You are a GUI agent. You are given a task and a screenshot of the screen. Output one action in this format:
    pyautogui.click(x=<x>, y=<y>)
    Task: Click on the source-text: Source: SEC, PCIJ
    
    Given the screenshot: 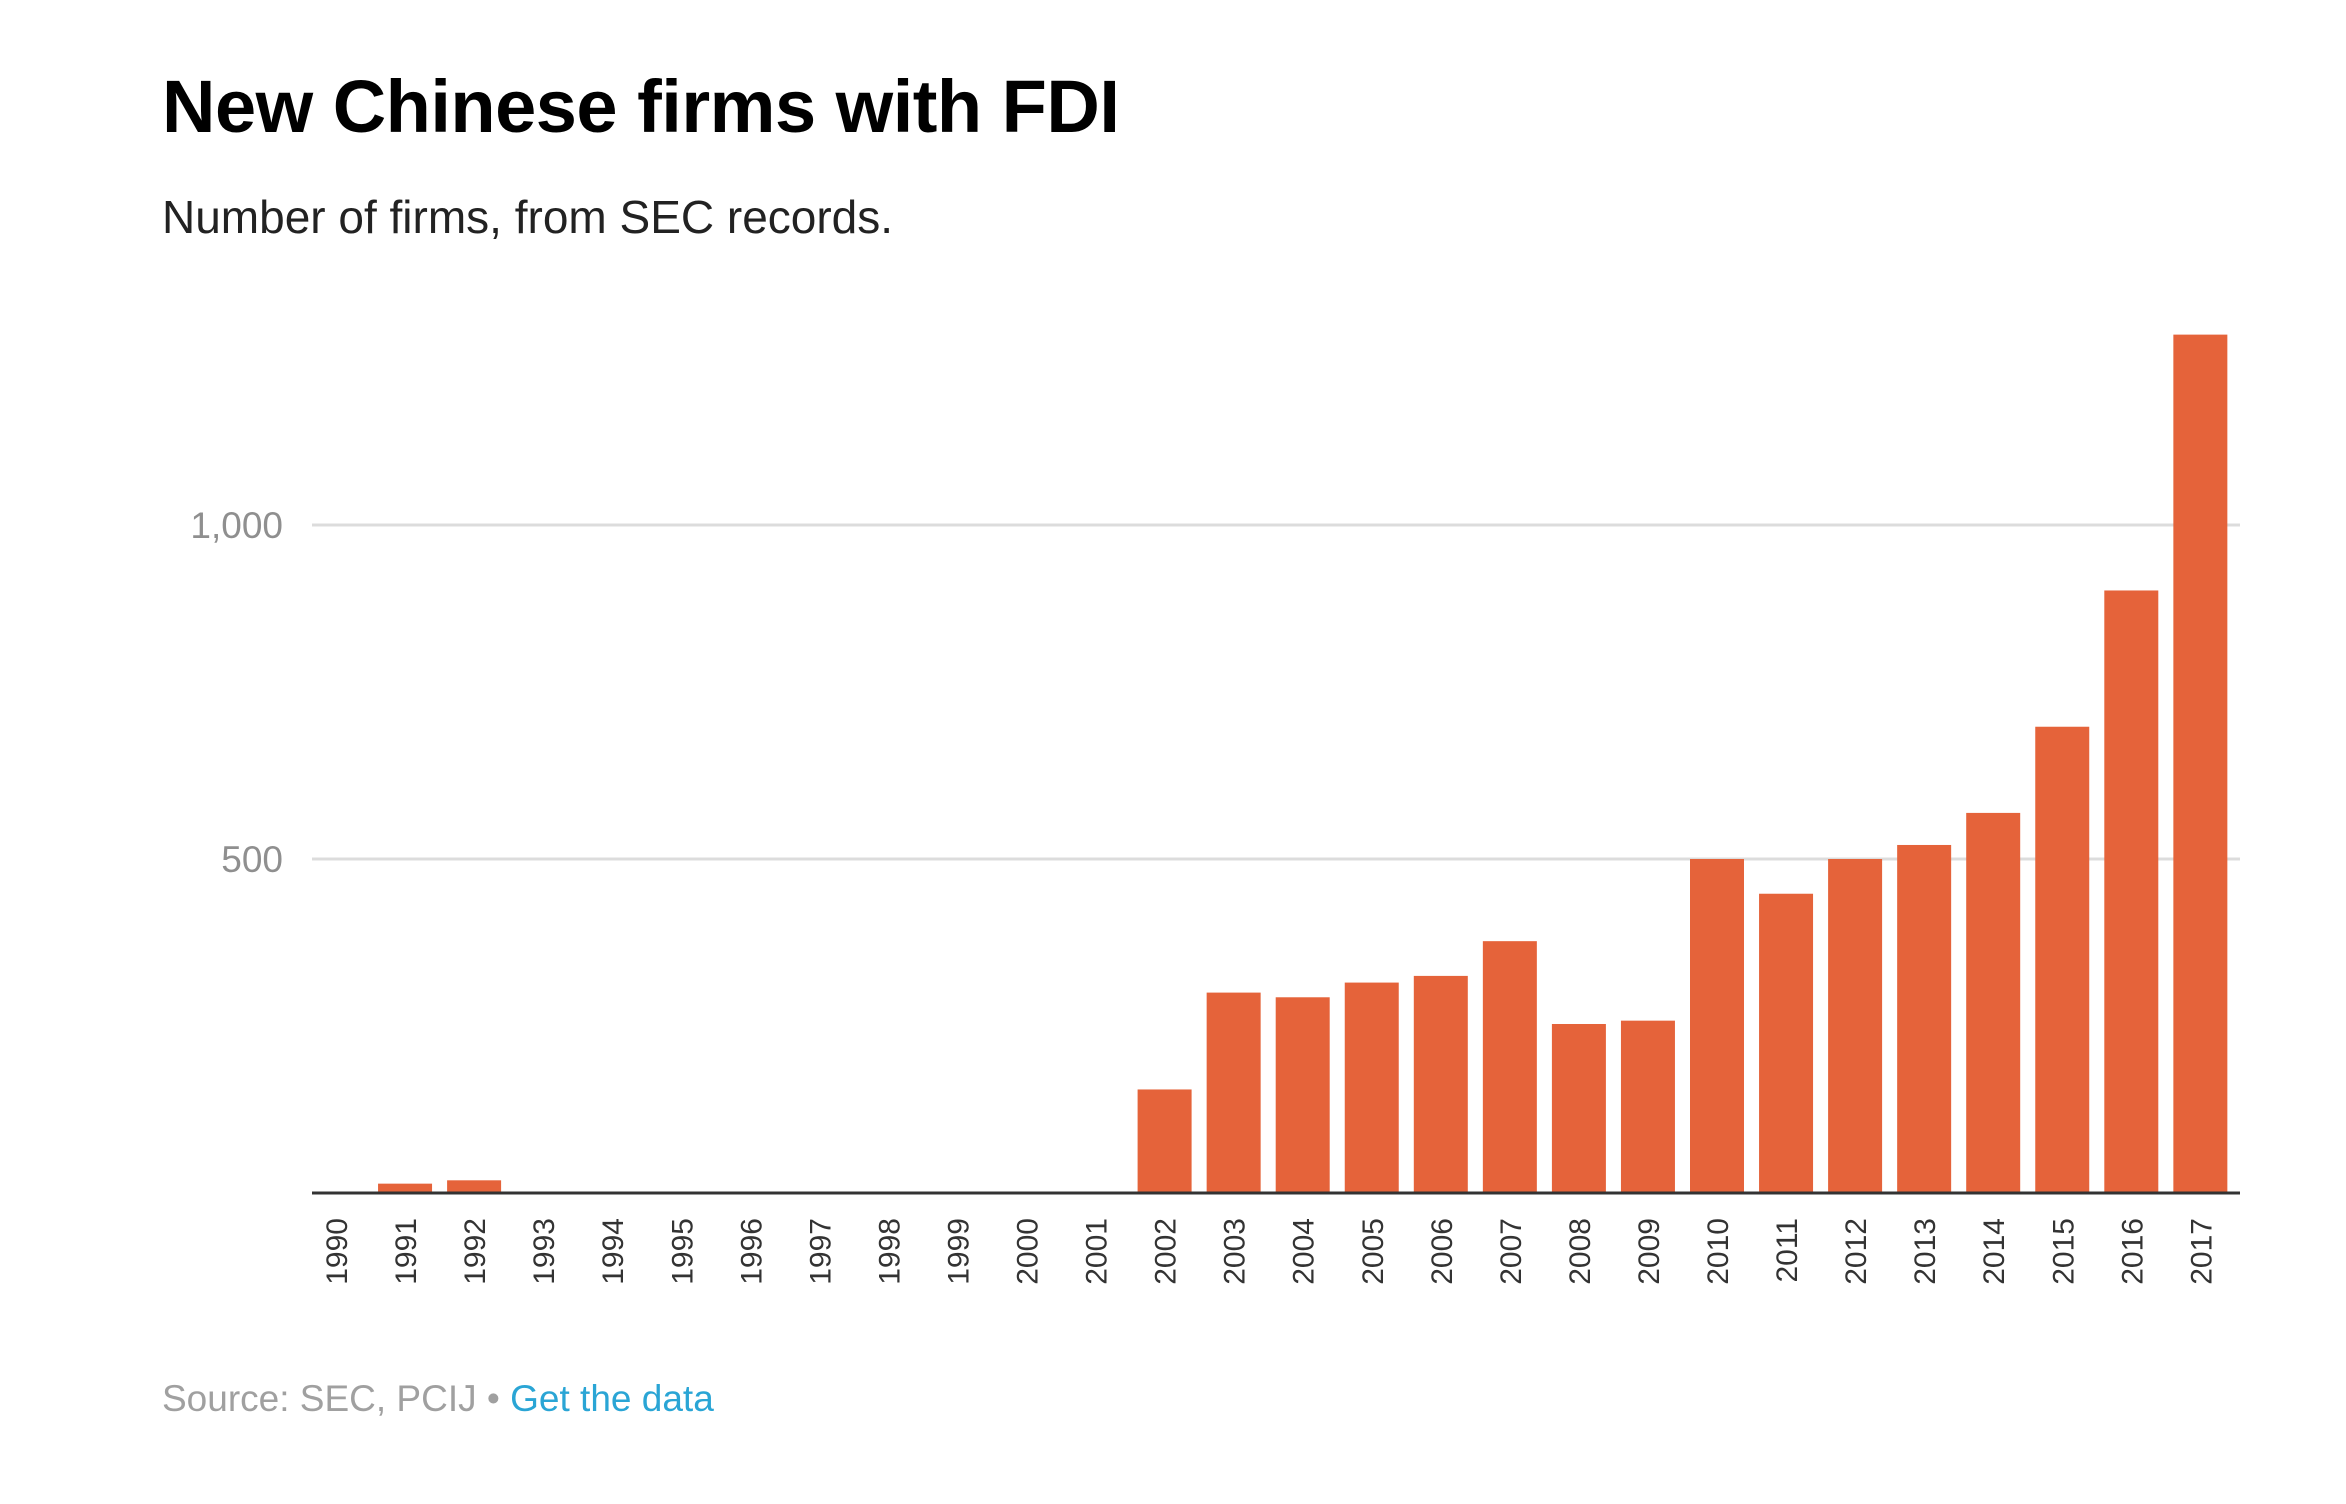 What is the action you would take?
    pyautogui.click(x=319, y=1398)
    